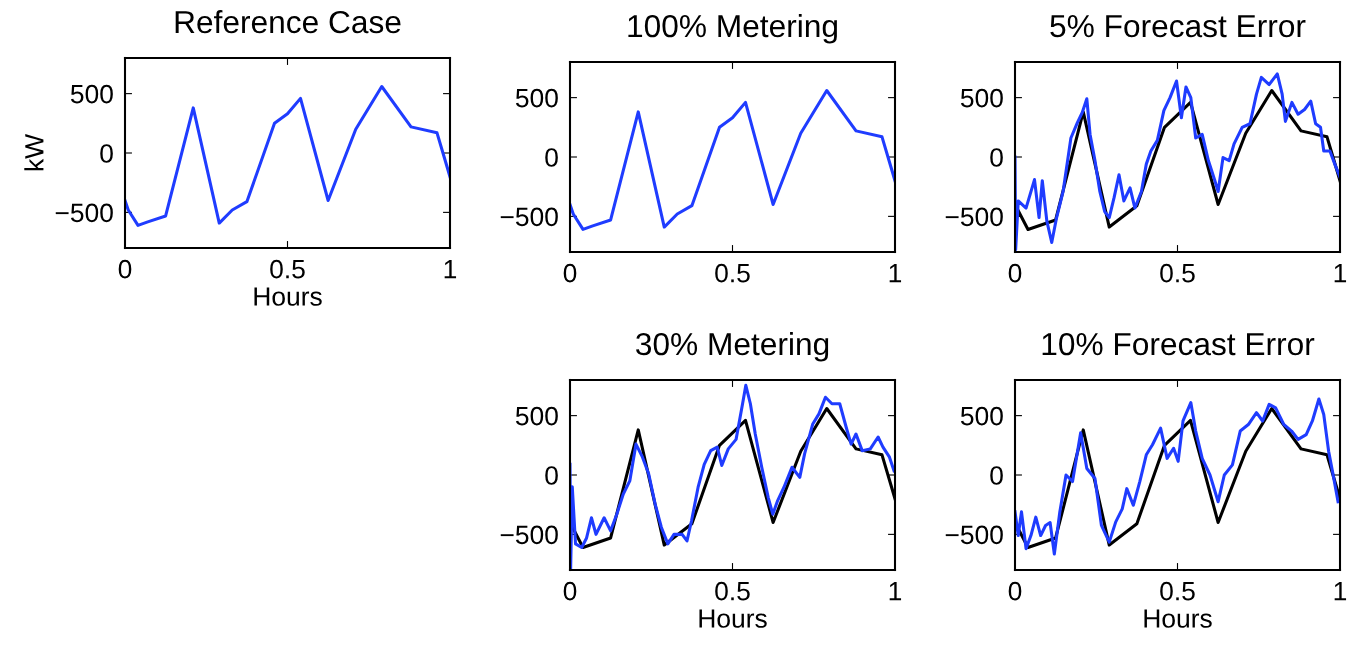  Describe the element at coordinates (732, 29) in the screenshot. I see `chart-title: 100% Metering` at that location.